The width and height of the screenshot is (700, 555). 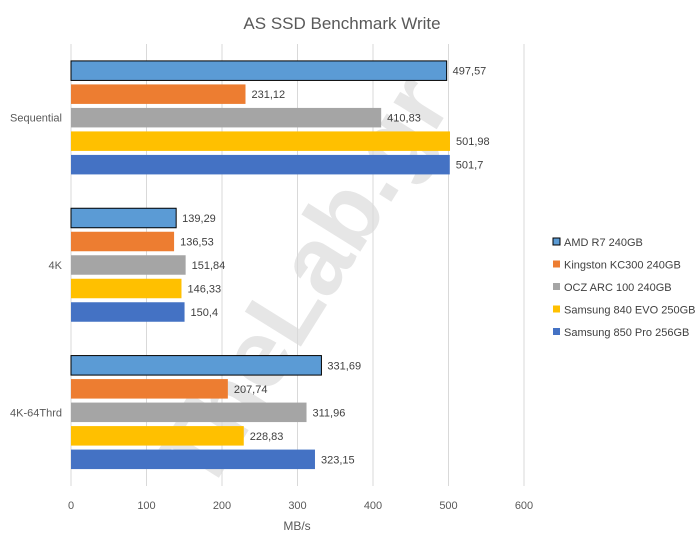 What do you see at coordinates (618, 288) in the screenshot?
I see `legend-label: OCZ ARC 100 240GB` at bounding box center [618, 288].